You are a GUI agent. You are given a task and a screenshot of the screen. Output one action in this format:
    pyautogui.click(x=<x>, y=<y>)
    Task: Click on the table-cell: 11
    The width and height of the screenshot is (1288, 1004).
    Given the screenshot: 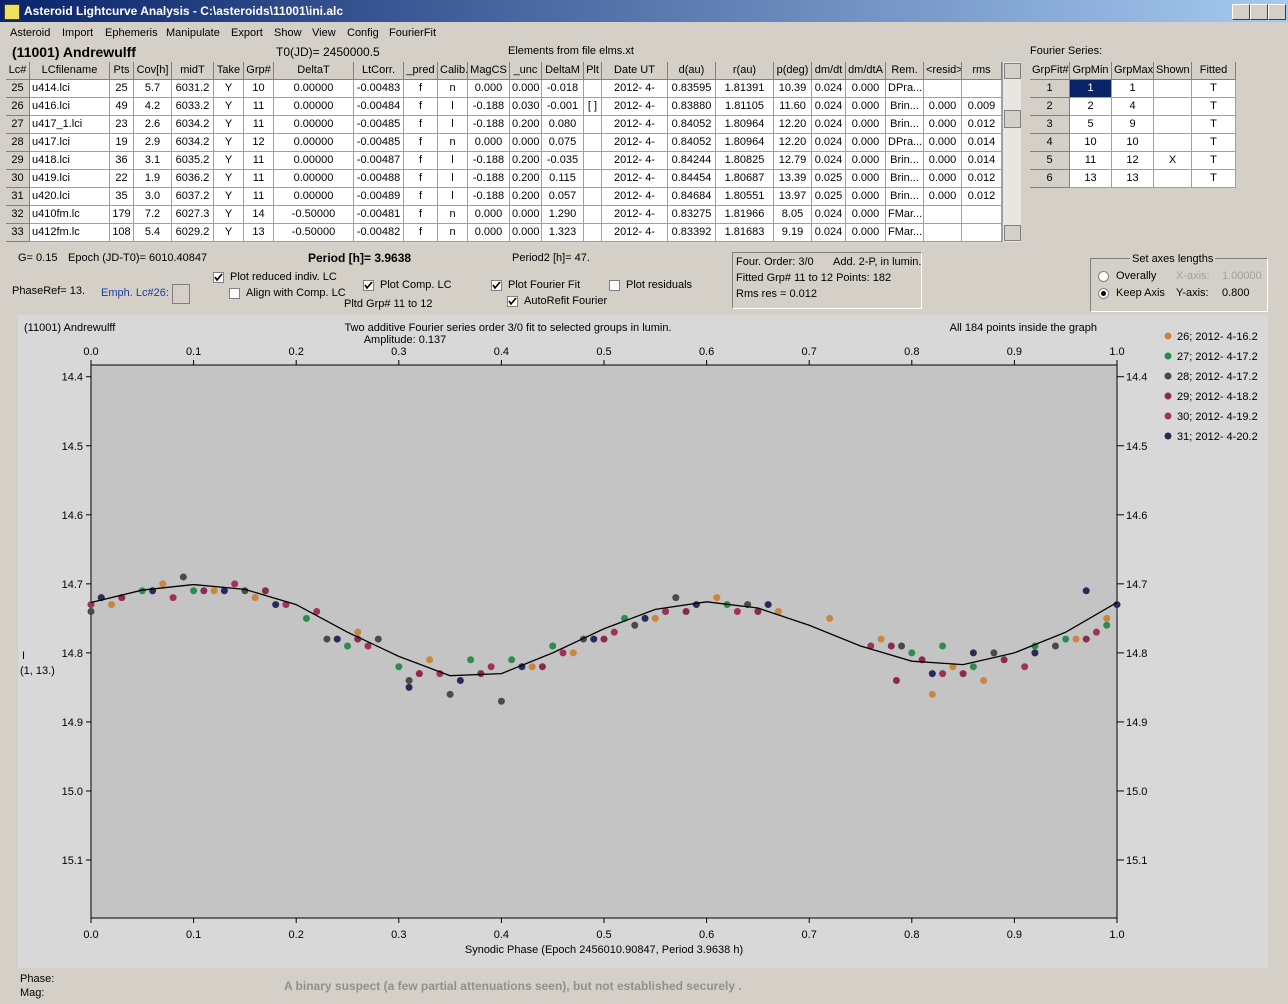 What is the action you would take?
    pyautogui.click(x=259, y=125)
    